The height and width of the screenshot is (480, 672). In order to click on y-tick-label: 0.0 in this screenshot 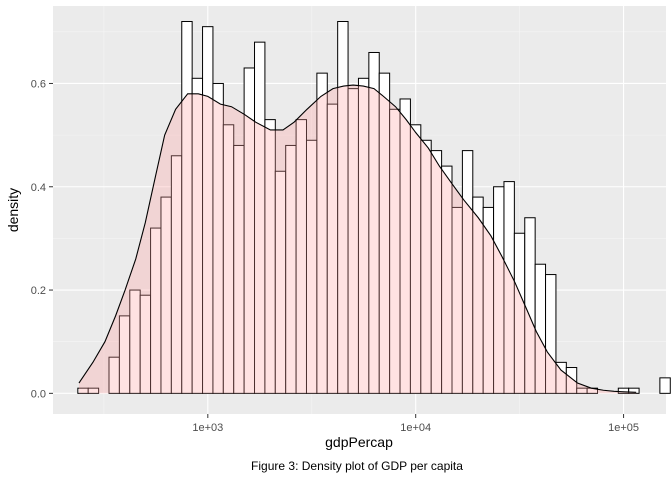, I will do `click(38, 394)`.